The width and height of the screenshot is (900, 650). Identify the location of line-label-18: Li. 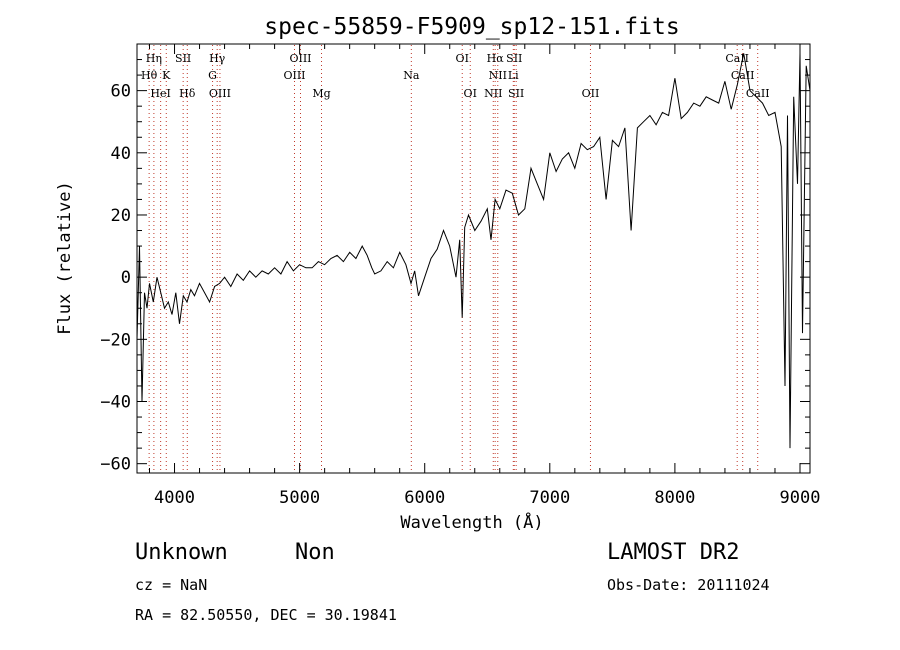
(513, 75).